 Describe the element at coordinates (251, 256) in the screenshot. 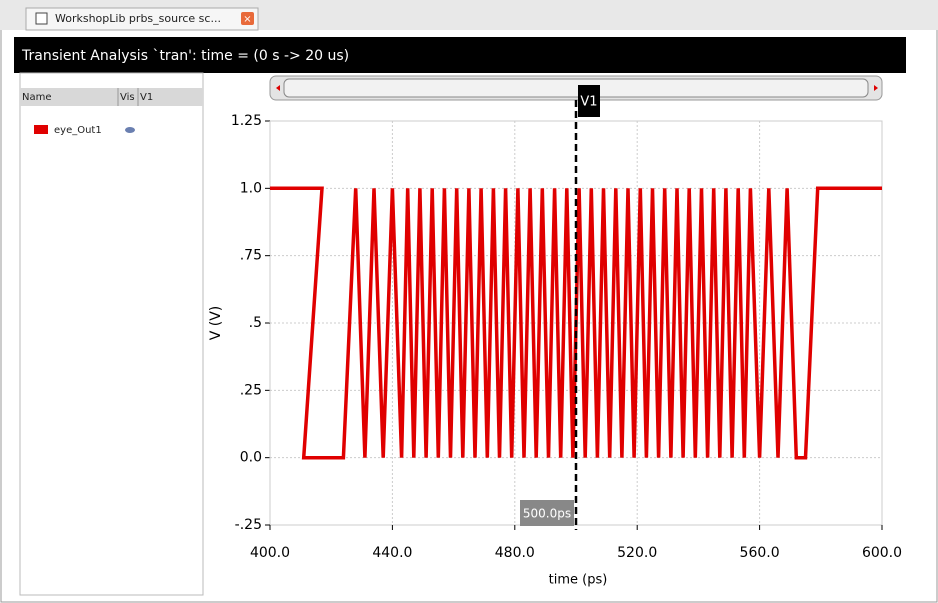

I see `y-tick-label: .75` at that location.